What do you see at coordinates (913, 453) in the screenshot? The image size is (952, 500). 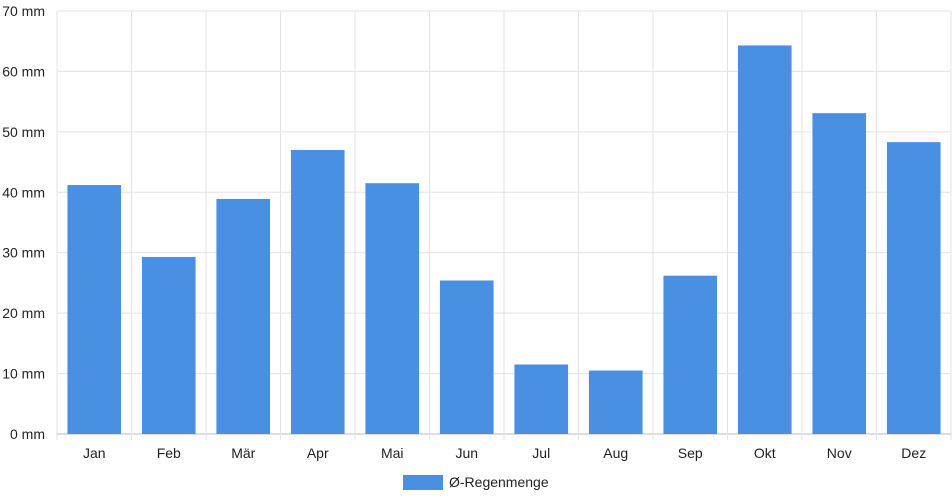 I see `x-tick-label: Dez` at bounding box center [913, 453].